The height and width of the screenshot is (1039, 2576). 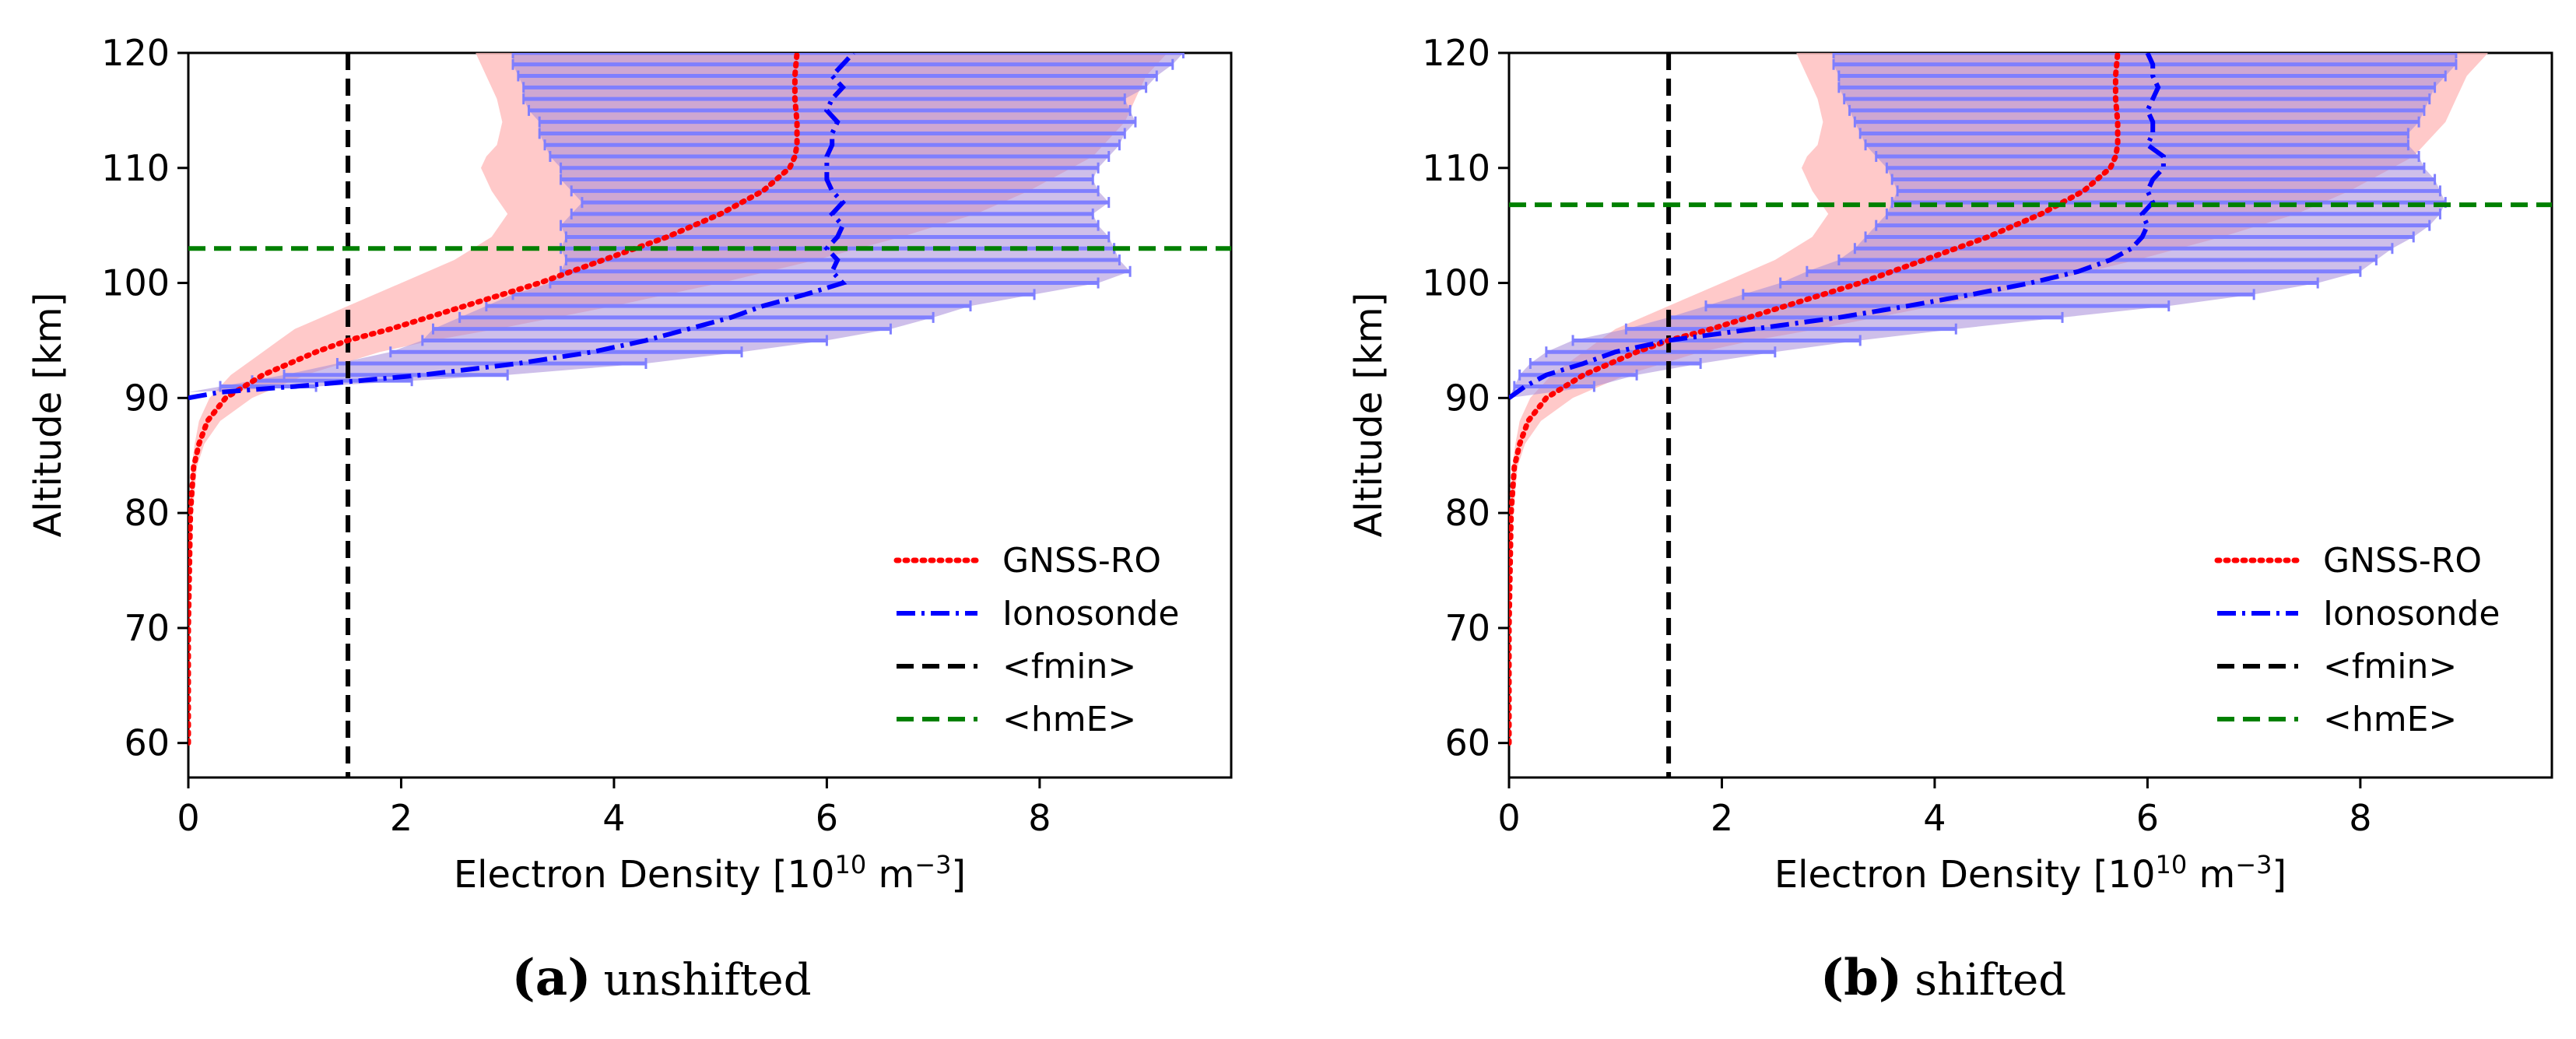 What do you see at coordinates (1990, 980) in the screenshot?
I see `panel-caption-text: shifted` at bounding box center [1990, 980].